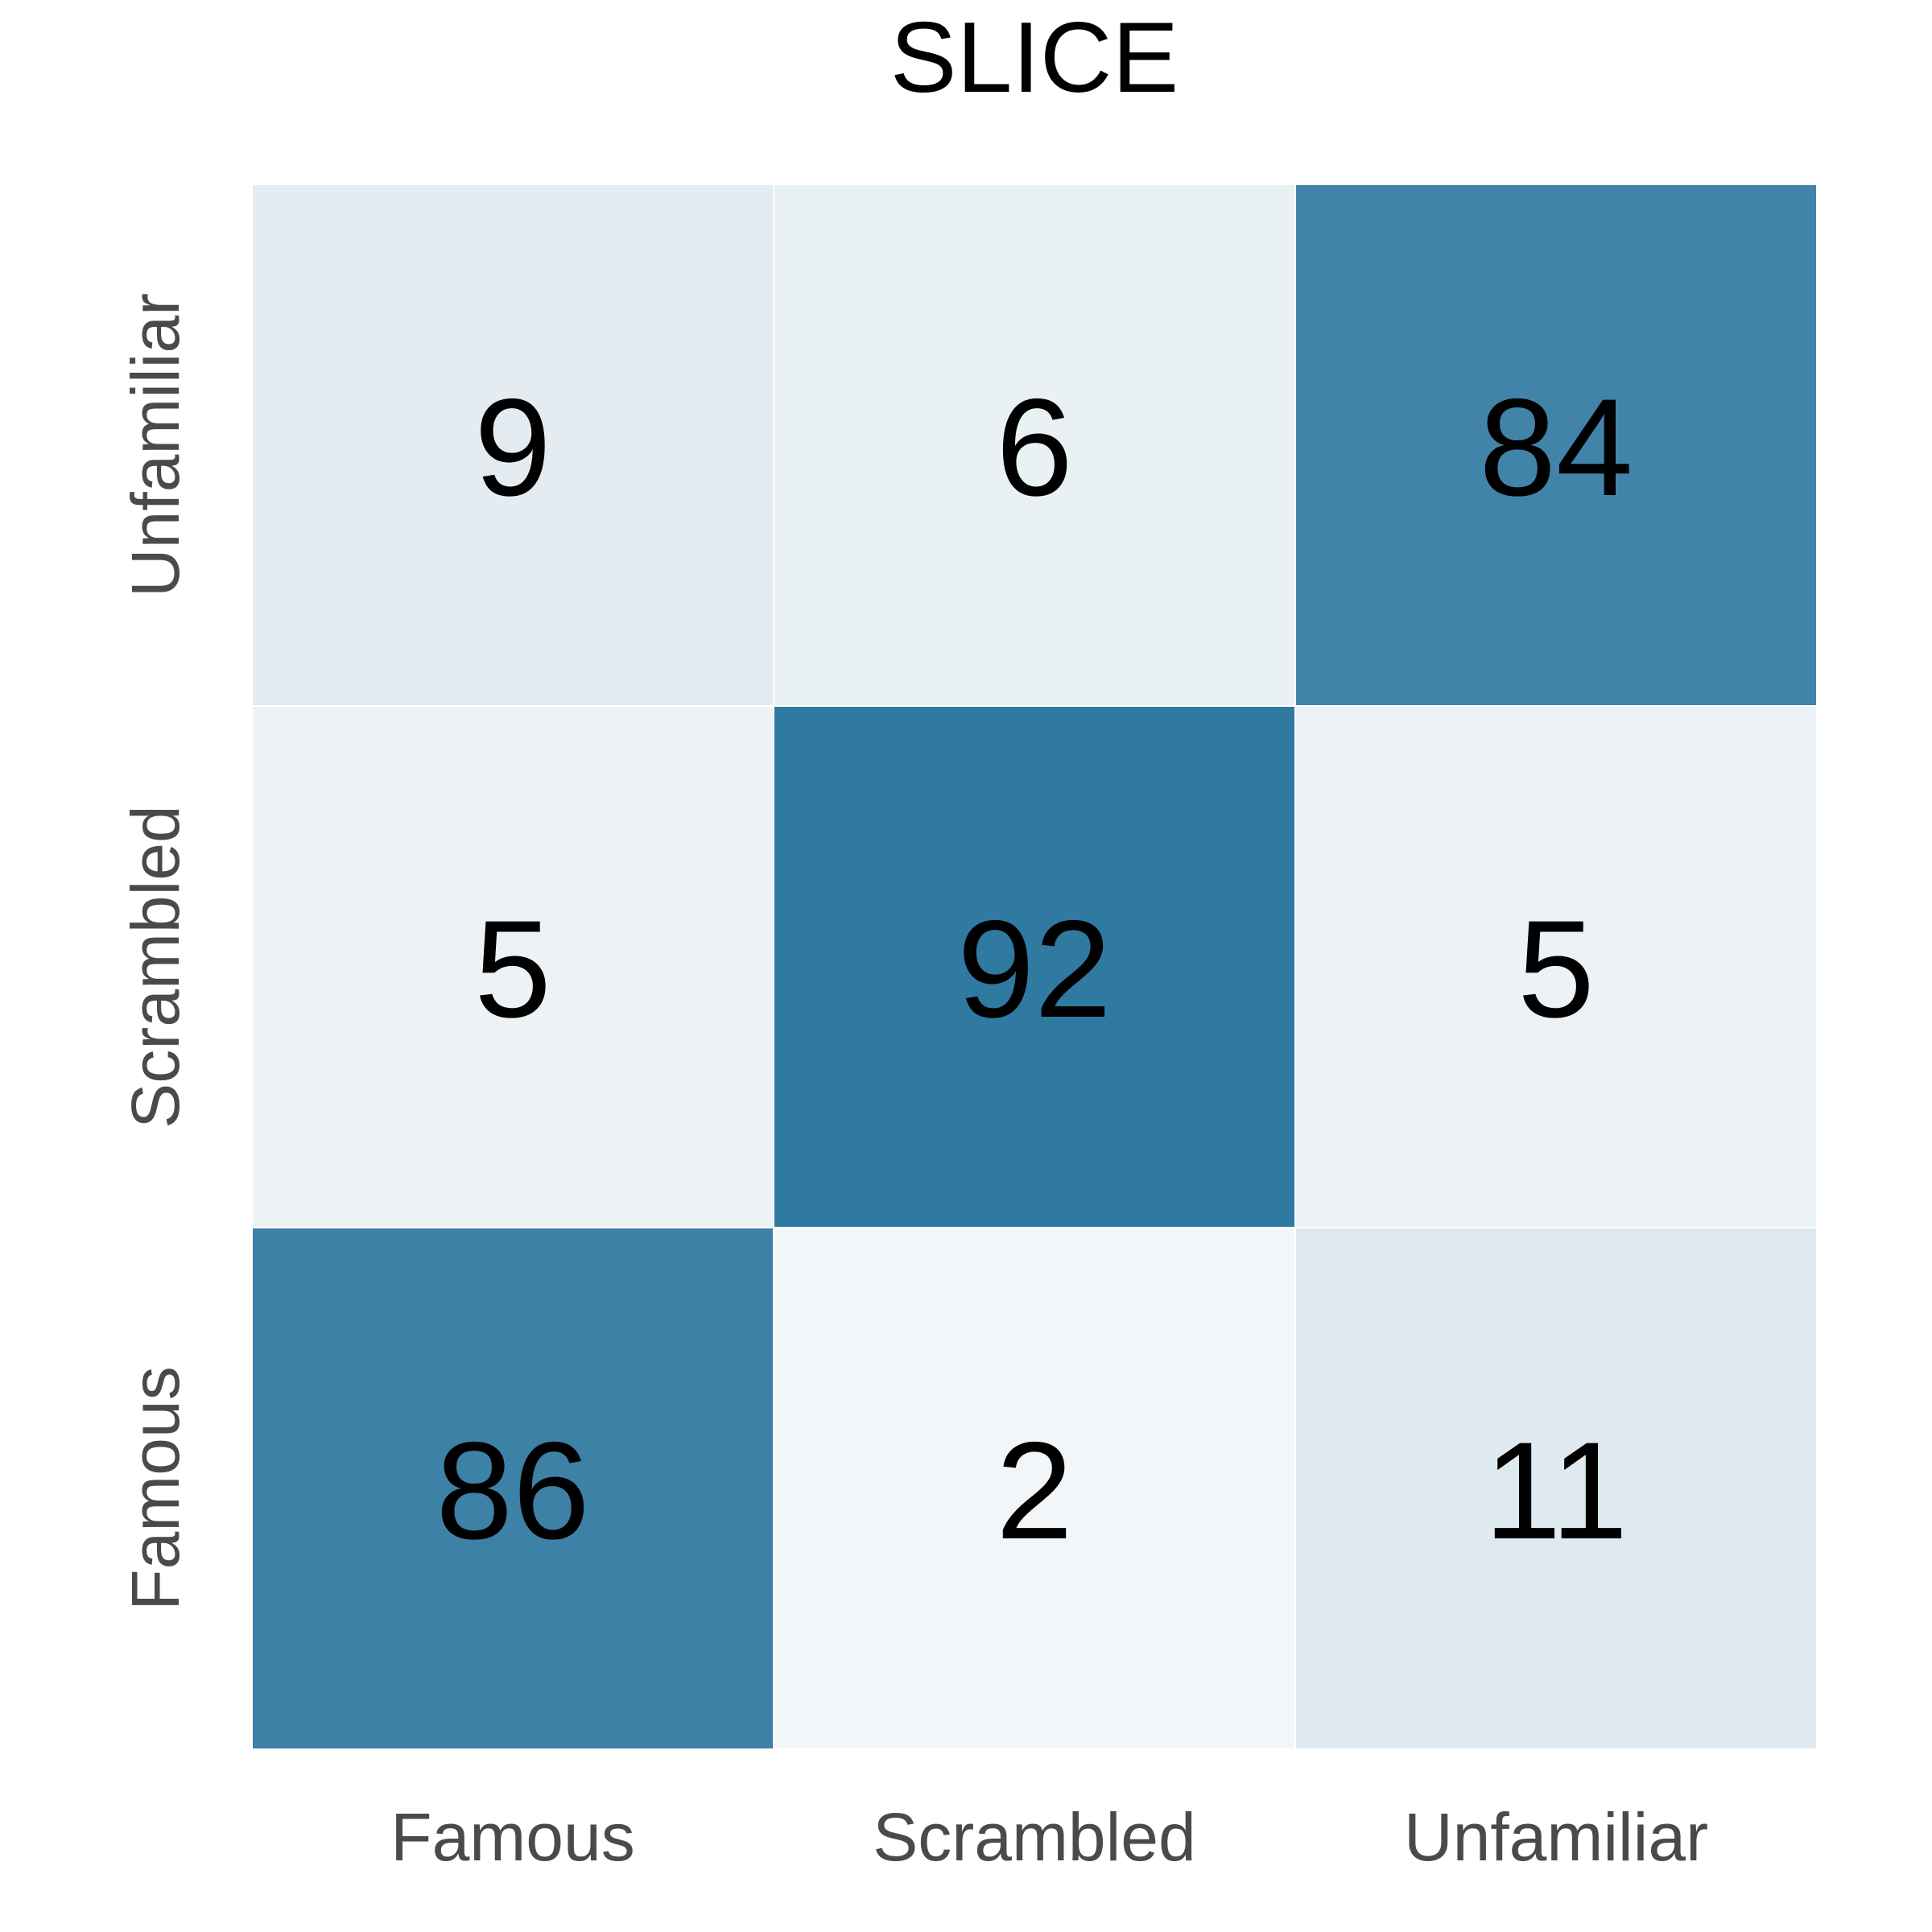  What do you see at coordinates (1034, 1491) in the screenshot?
I see `cell-value-famous-scrambled: 2` at bounding box center [1034, 1491].